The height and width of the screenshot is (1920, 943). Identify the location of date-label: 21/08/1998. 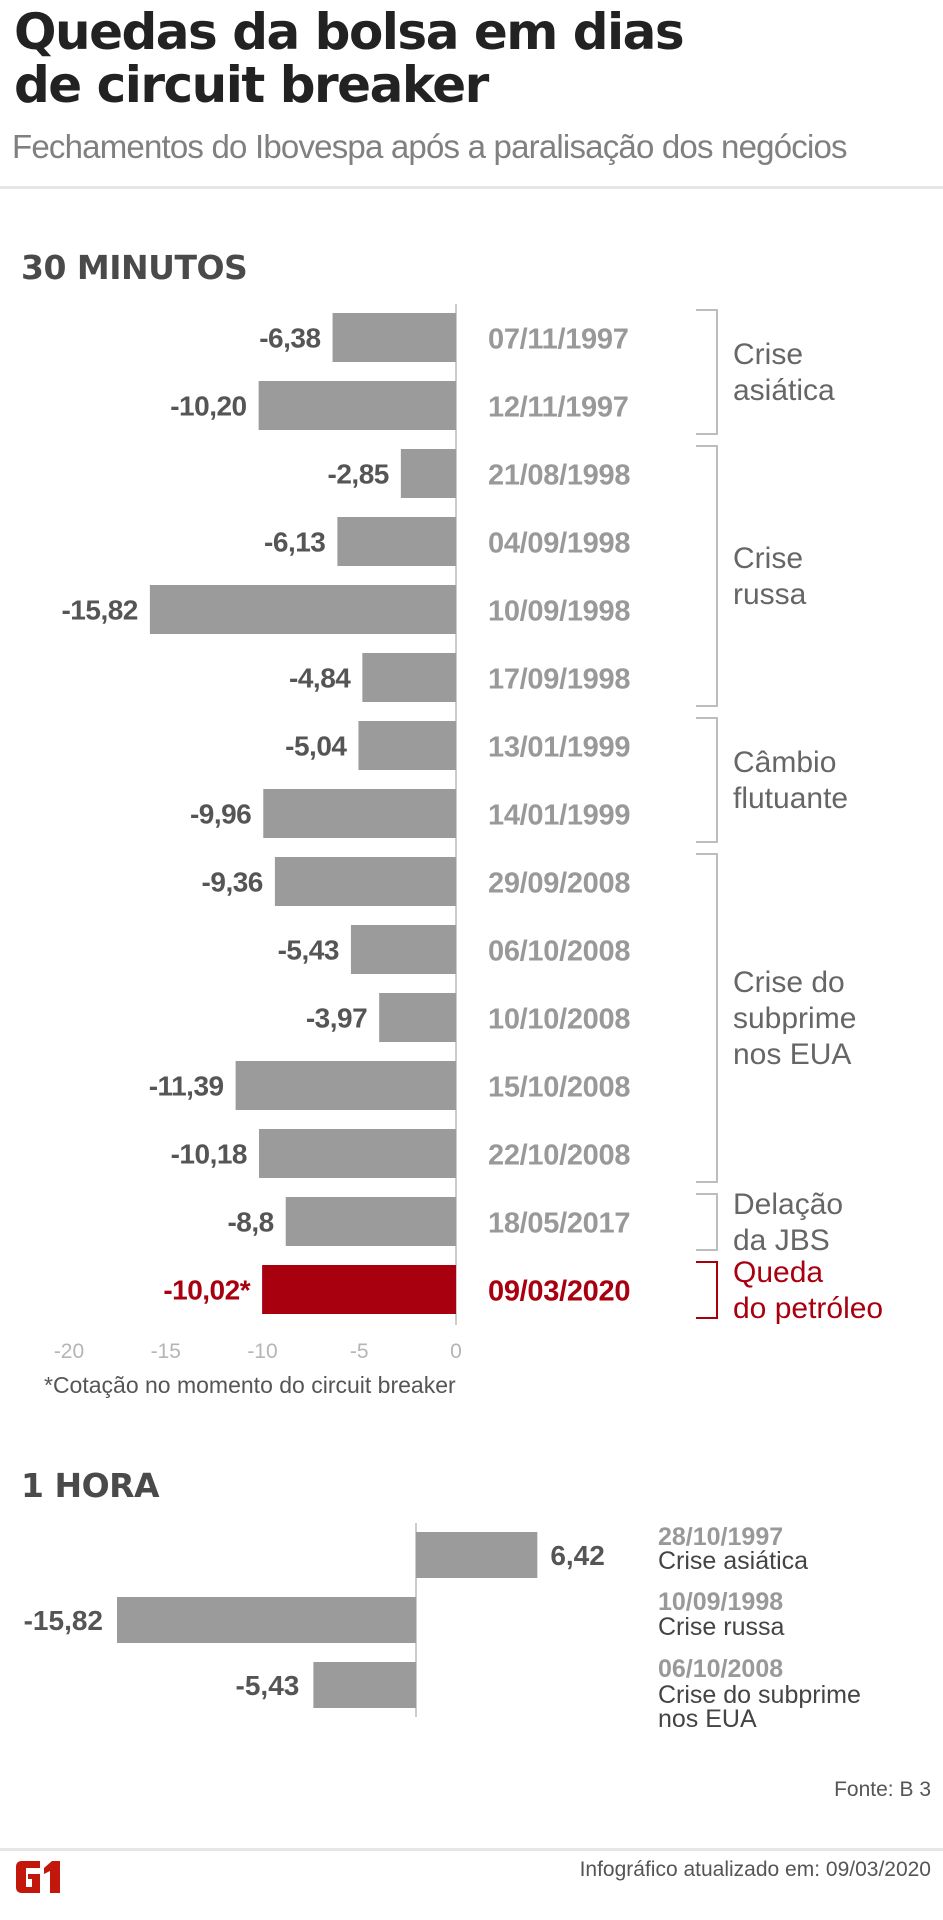
(559, 476).